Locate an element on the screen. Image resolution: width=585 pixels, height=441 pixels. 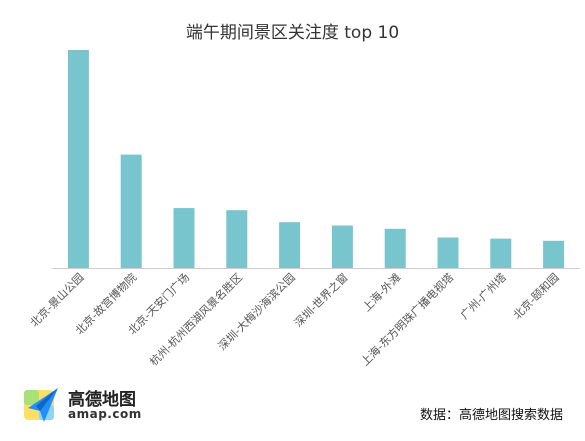
x-tick-label-5: 深圳-世界之窗 is located at coordinates (320, 299).